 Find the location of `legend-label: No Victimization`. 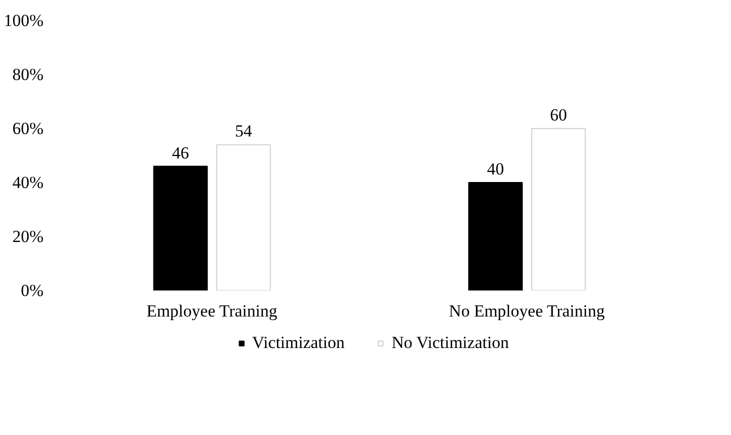

legend-label: No Victimization is located at coordinates (450, 343).